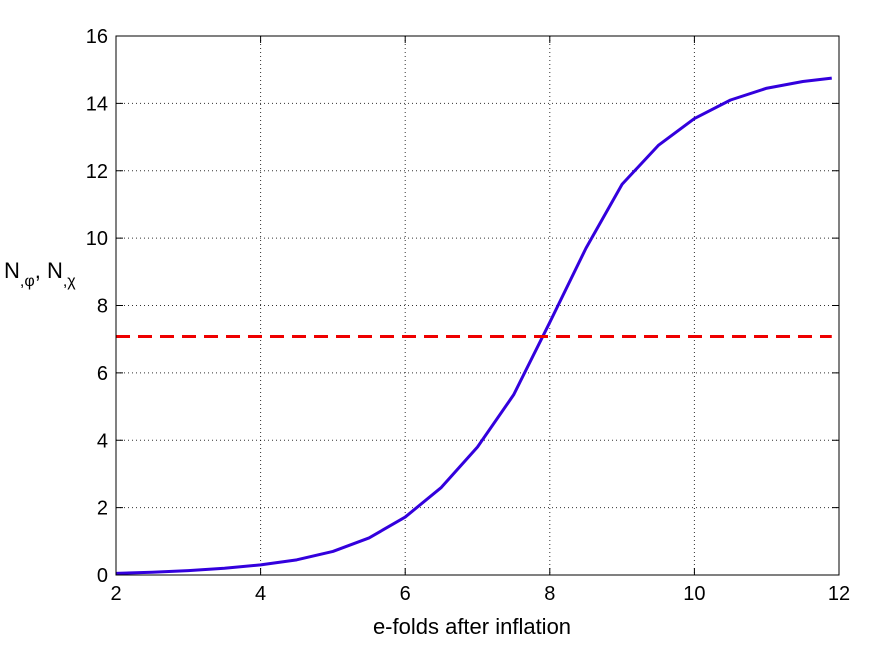 This screenshot has height=646, width=889. I want to click on x-tick-label: 4, so click(260, 594).